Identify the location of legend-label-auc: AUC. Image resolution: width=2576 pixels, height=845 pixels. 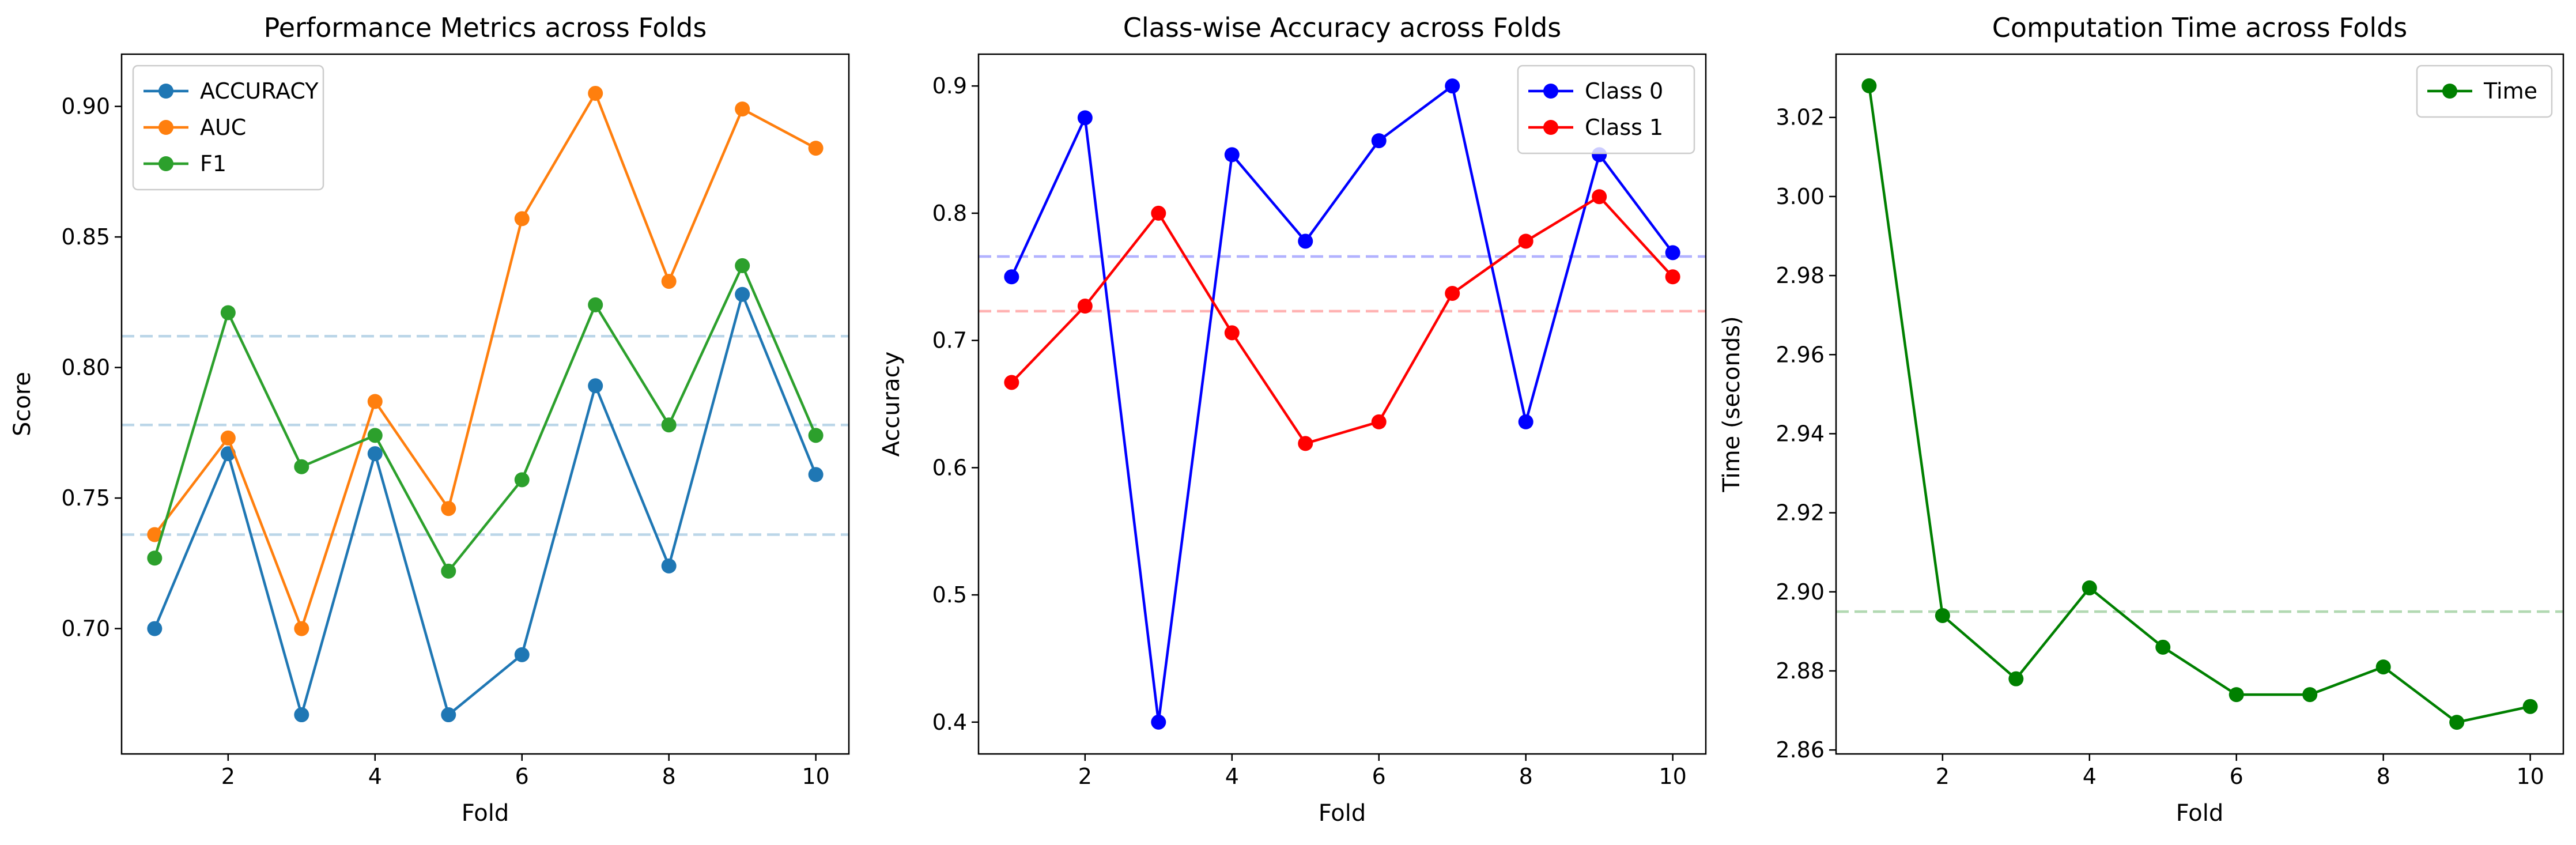
(223, 127).